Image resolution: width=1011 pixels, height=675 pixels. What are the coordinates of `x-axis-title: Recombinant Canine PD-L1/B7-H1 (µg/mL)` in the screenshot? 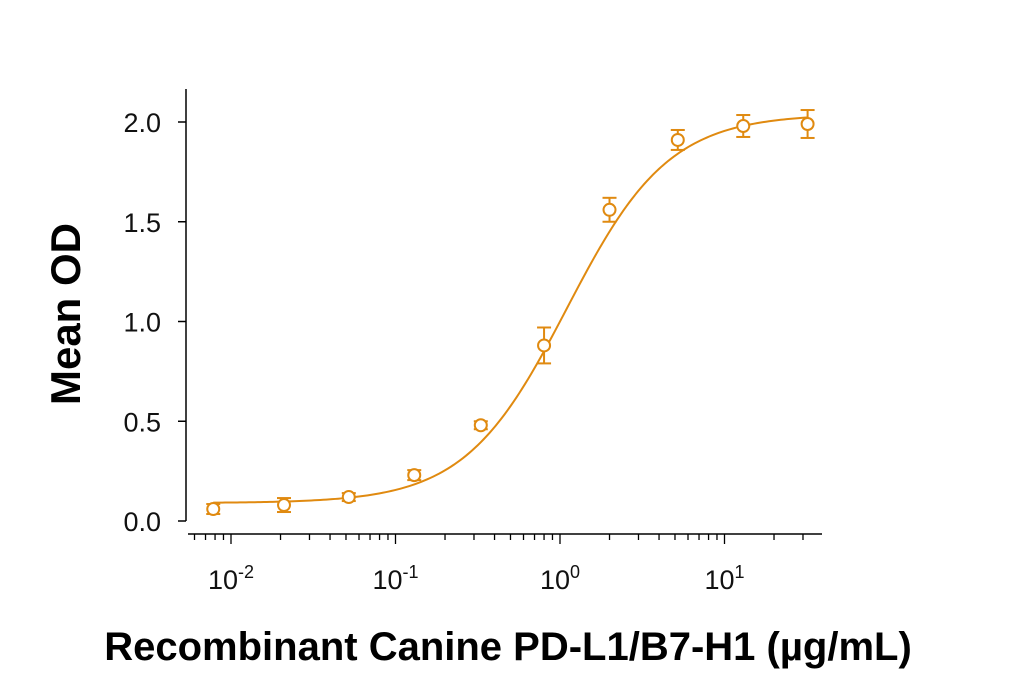 It's located at (508, 647).